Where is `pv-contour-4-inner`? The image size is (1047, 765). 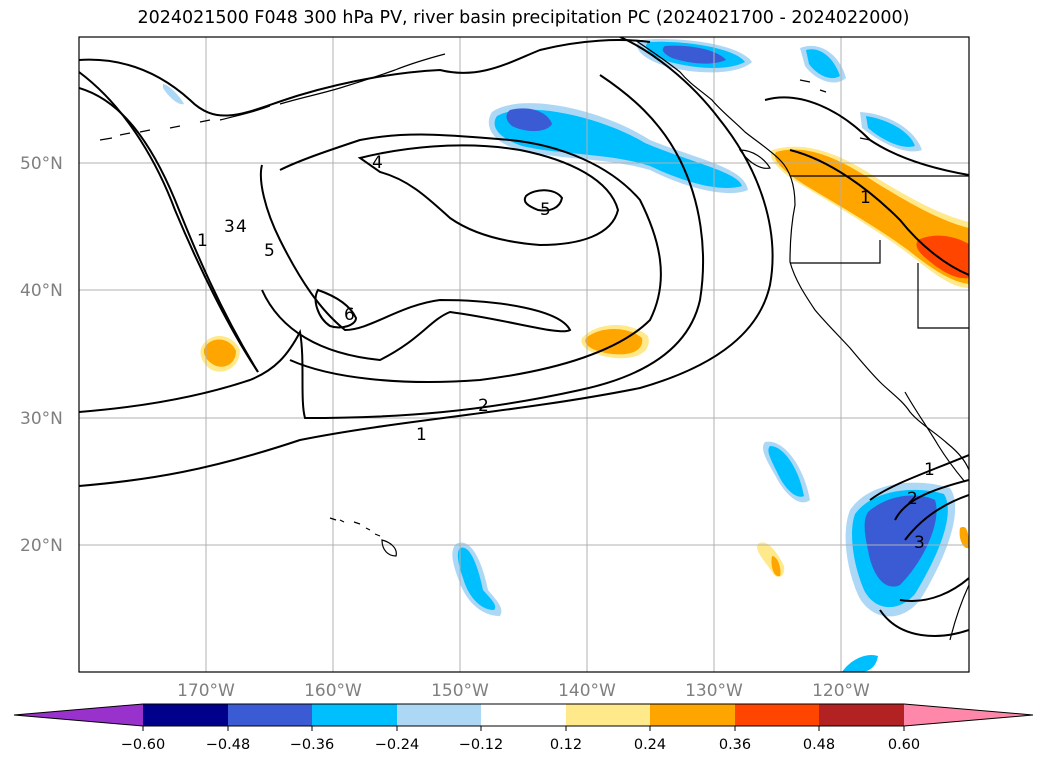
pv-contour-4-inner is located at coordinates (488, 195).